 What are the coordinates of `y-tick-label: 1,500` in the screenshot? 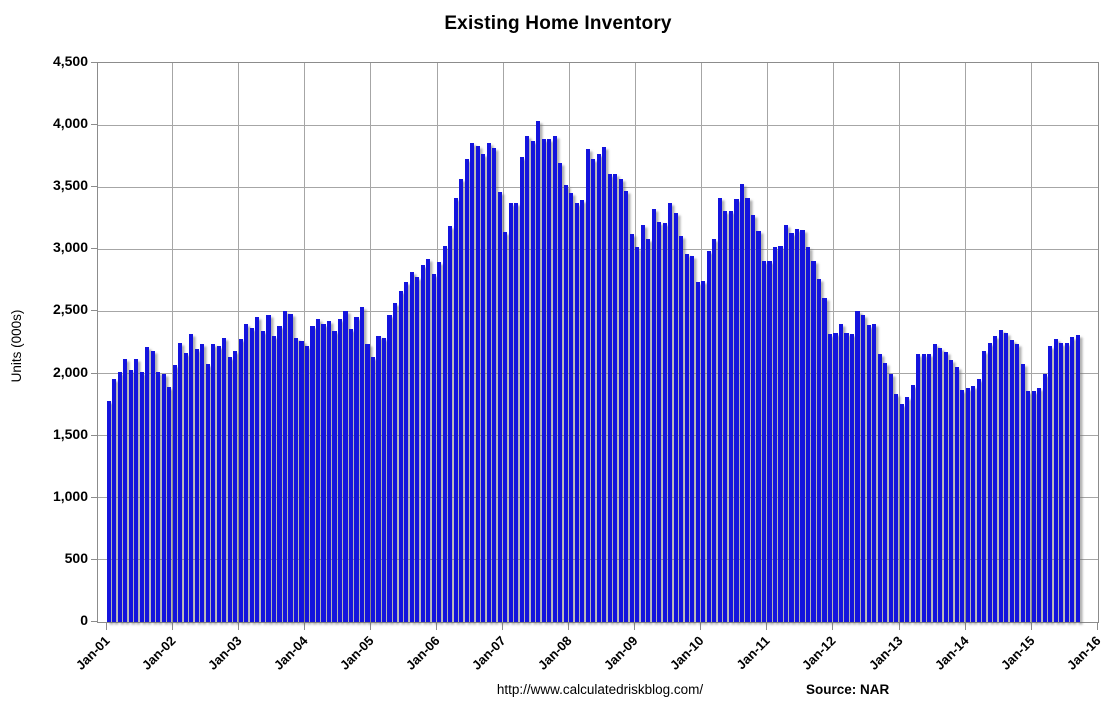 It's located at (70, 433).